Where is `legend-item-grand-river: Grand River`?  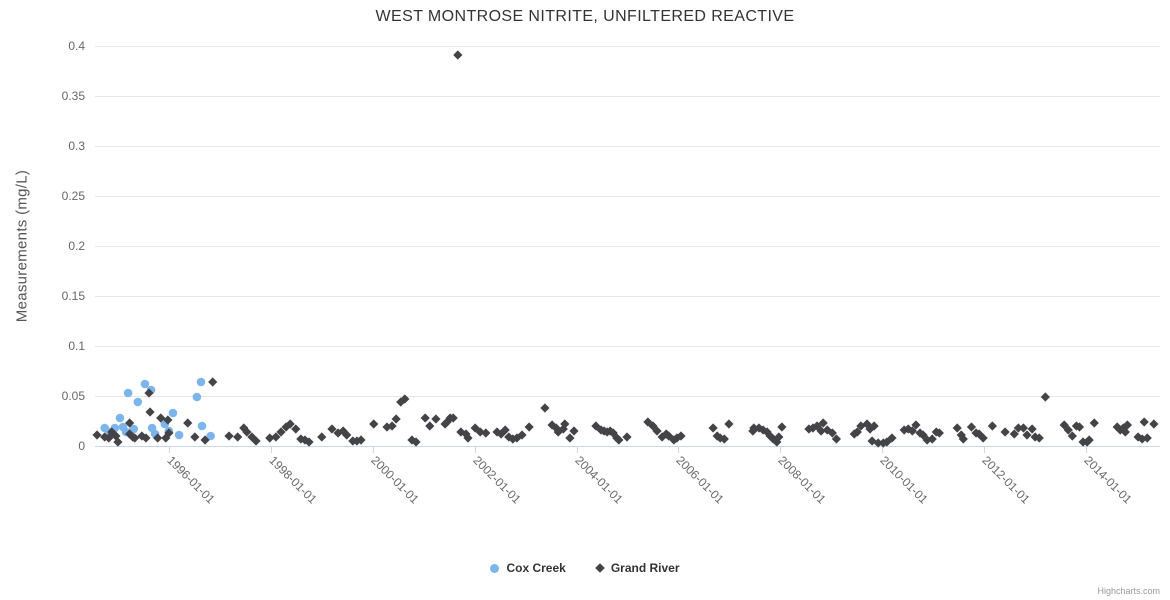 legend-item-grand-river: Grand River is located at coordinates (637, 568).